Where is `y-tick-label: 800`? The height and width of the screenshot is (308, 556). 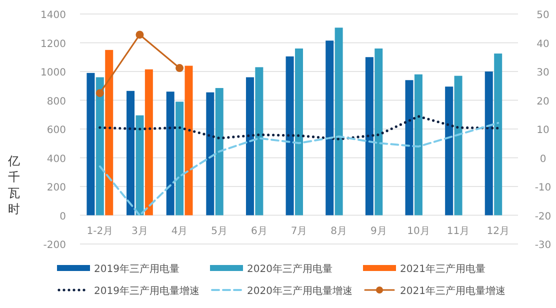
y-tick-label: 800 is located at coordinates (56, 102).